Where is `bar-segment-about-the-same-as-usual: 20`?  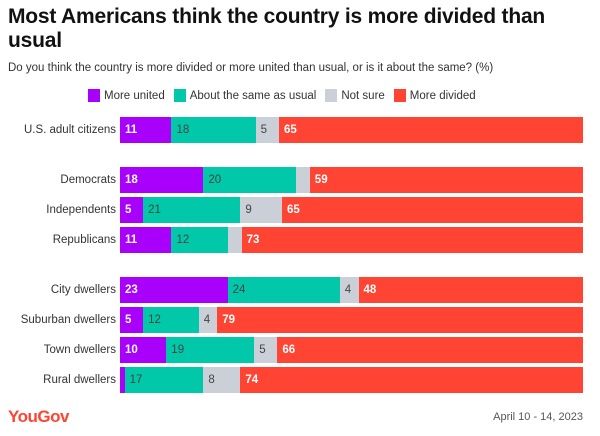 bar-segment-about-the-same-as-usual: 20 is located at coordinates (249, 180).